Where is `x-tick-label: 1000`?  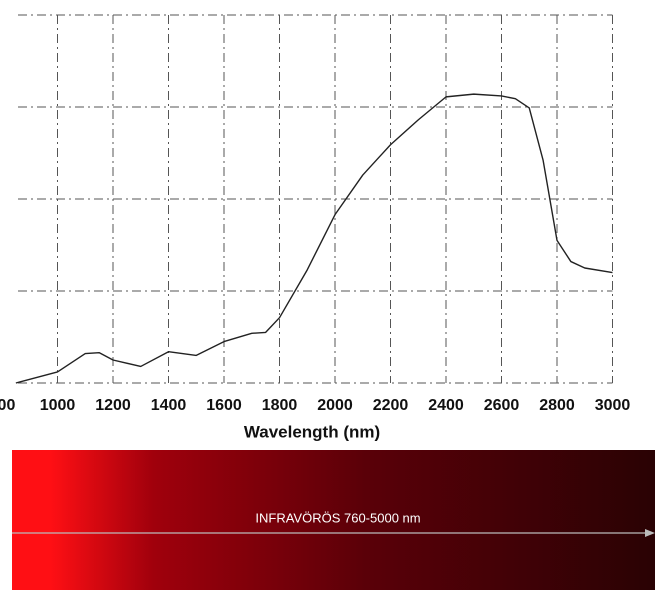
x-tick-label: 1000 is located at coordinates (58, 405).